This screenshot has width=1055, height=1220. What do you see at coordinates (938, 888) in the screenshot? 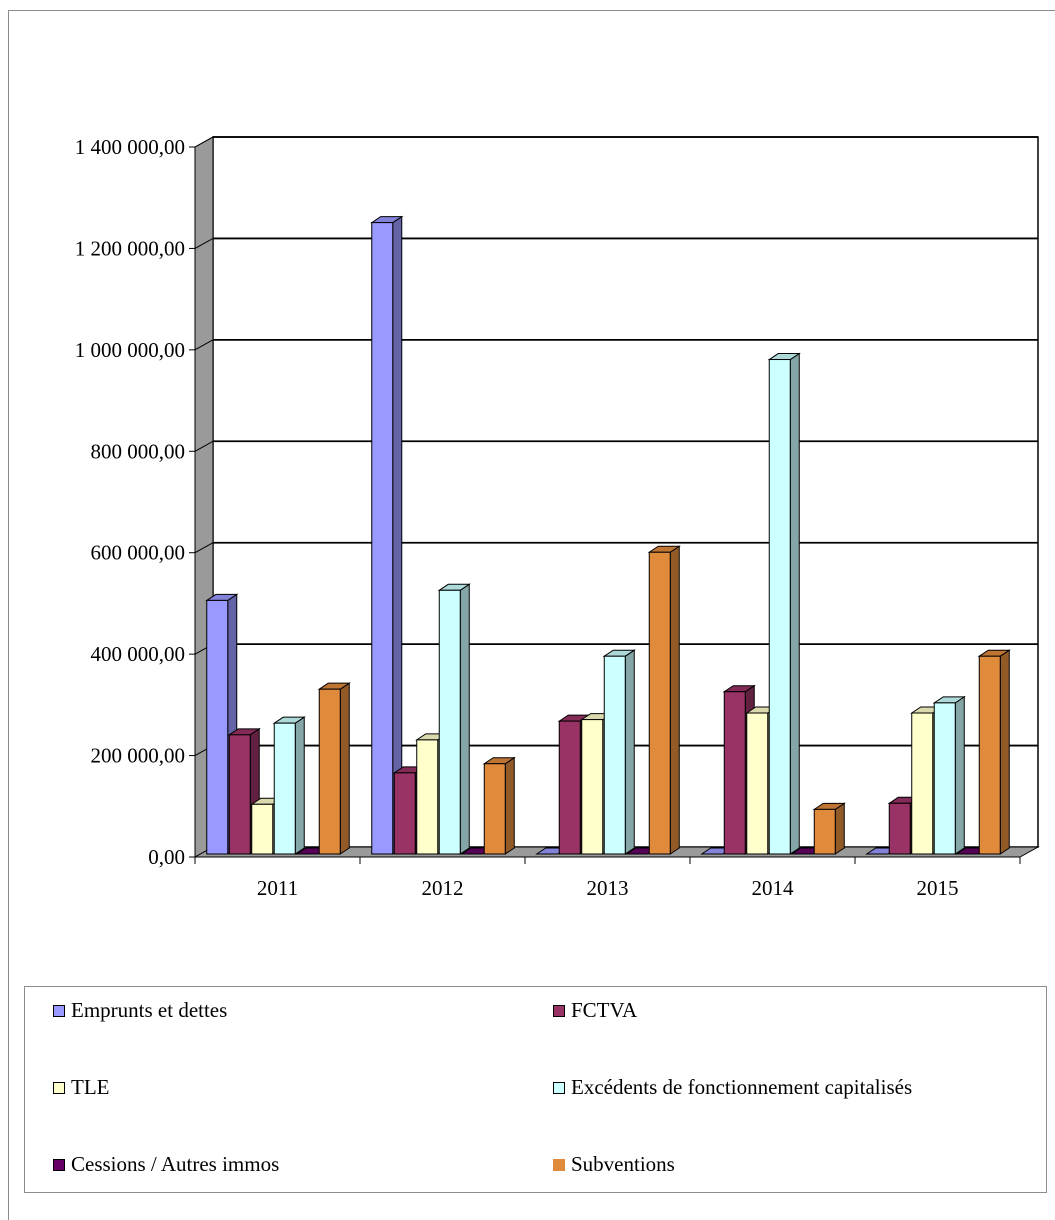
I see `x-category-label: 2015` at bounding box center [938, 888].